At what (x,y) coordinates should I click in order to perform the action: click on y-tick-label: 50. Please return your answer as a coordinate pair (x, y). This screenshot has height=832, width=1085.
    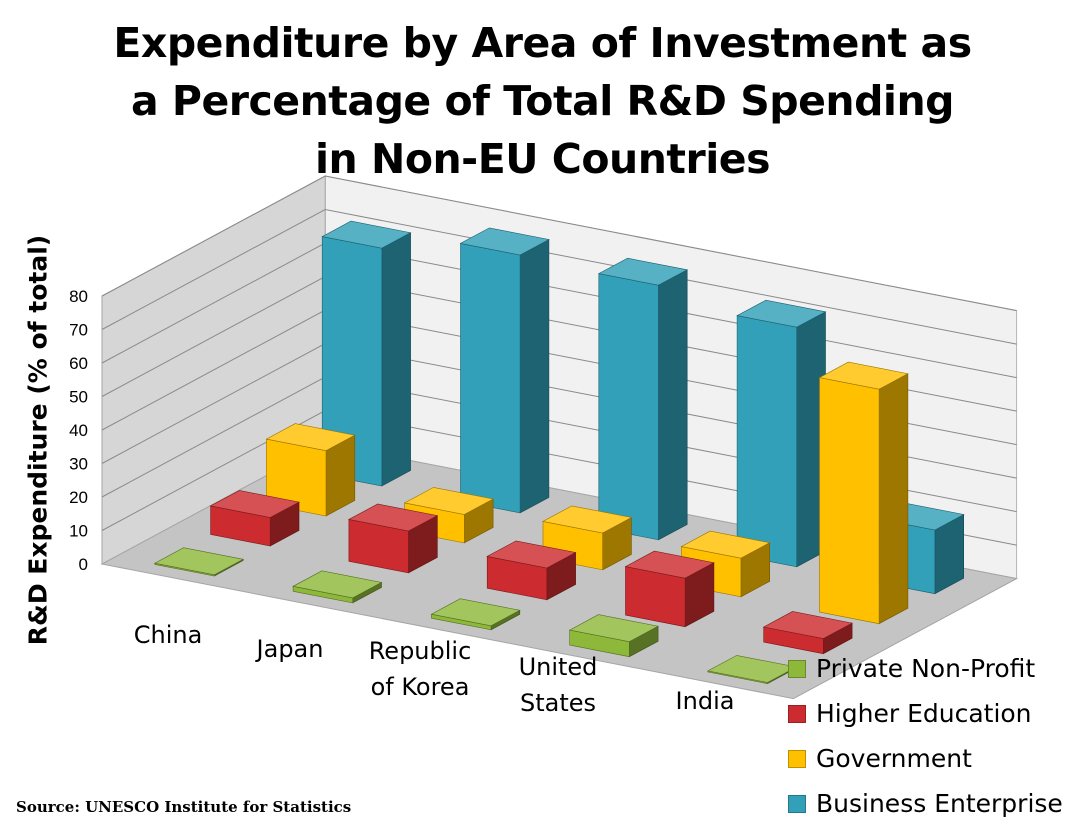
    Looking at the image, I should click on (78, 397).